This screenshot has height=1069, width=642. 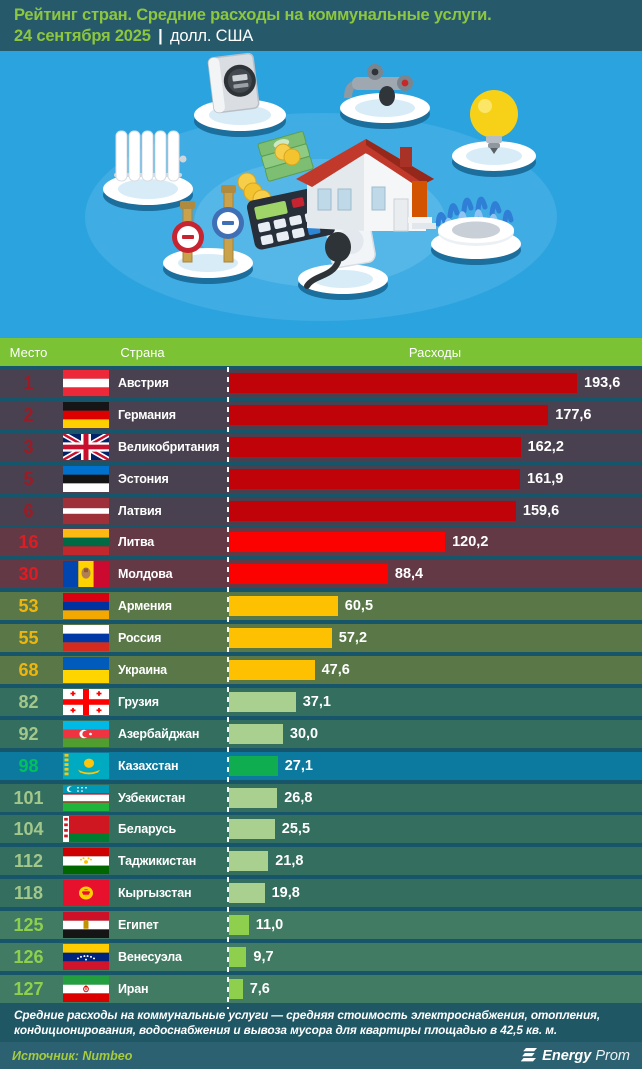 I want to click on flag-ve-icon, so click(x=86, y=957).